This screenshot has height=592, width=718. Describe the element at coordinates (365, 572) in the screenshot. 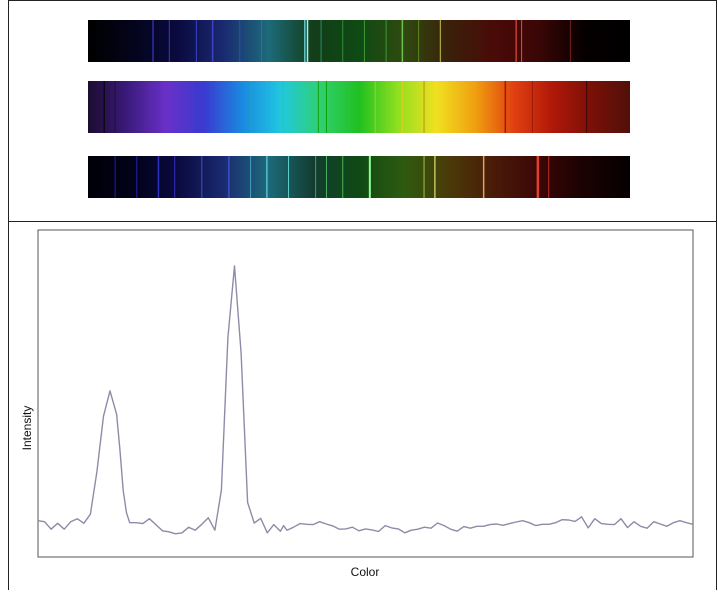

I see `x-axis-label: Color` at that location.